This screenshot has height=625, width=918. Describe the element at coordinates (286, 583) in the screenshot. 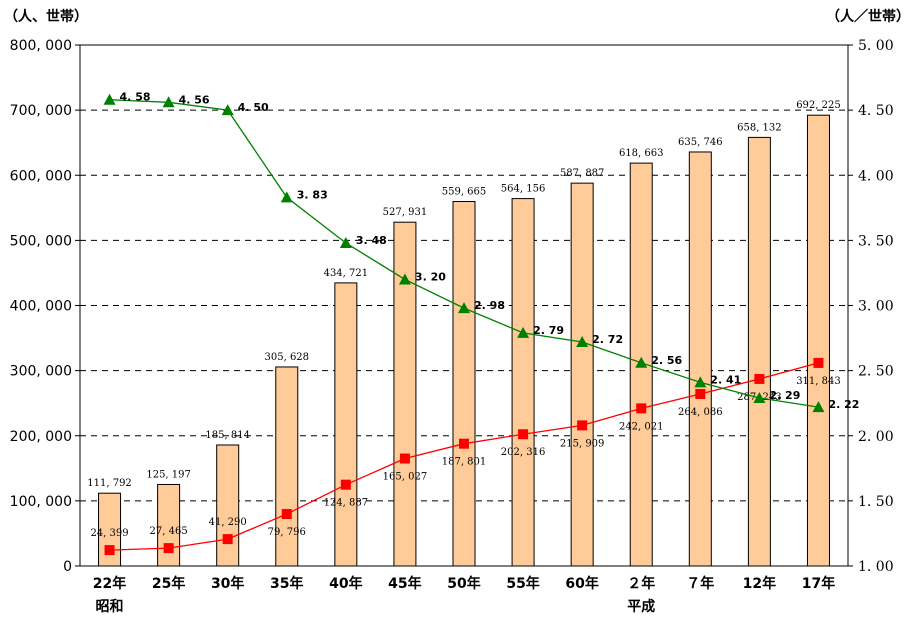

I see `x-tick-label: 35年` at that location.